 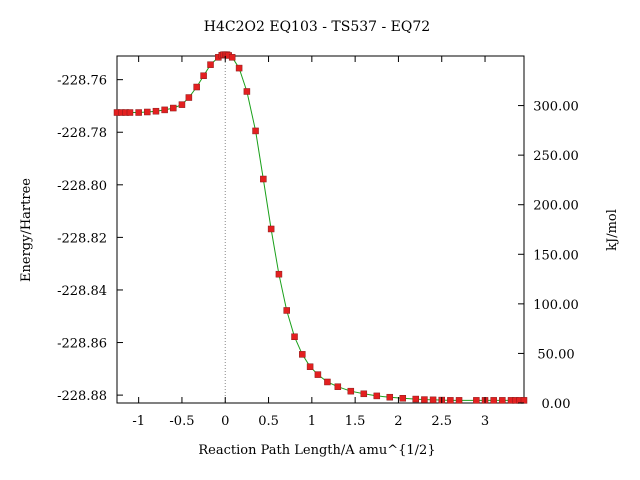 What do you see at coordinates (82, 81) in the screenshot?
I see `y-tick-label: -228.76` at bounding box center [82, 81].